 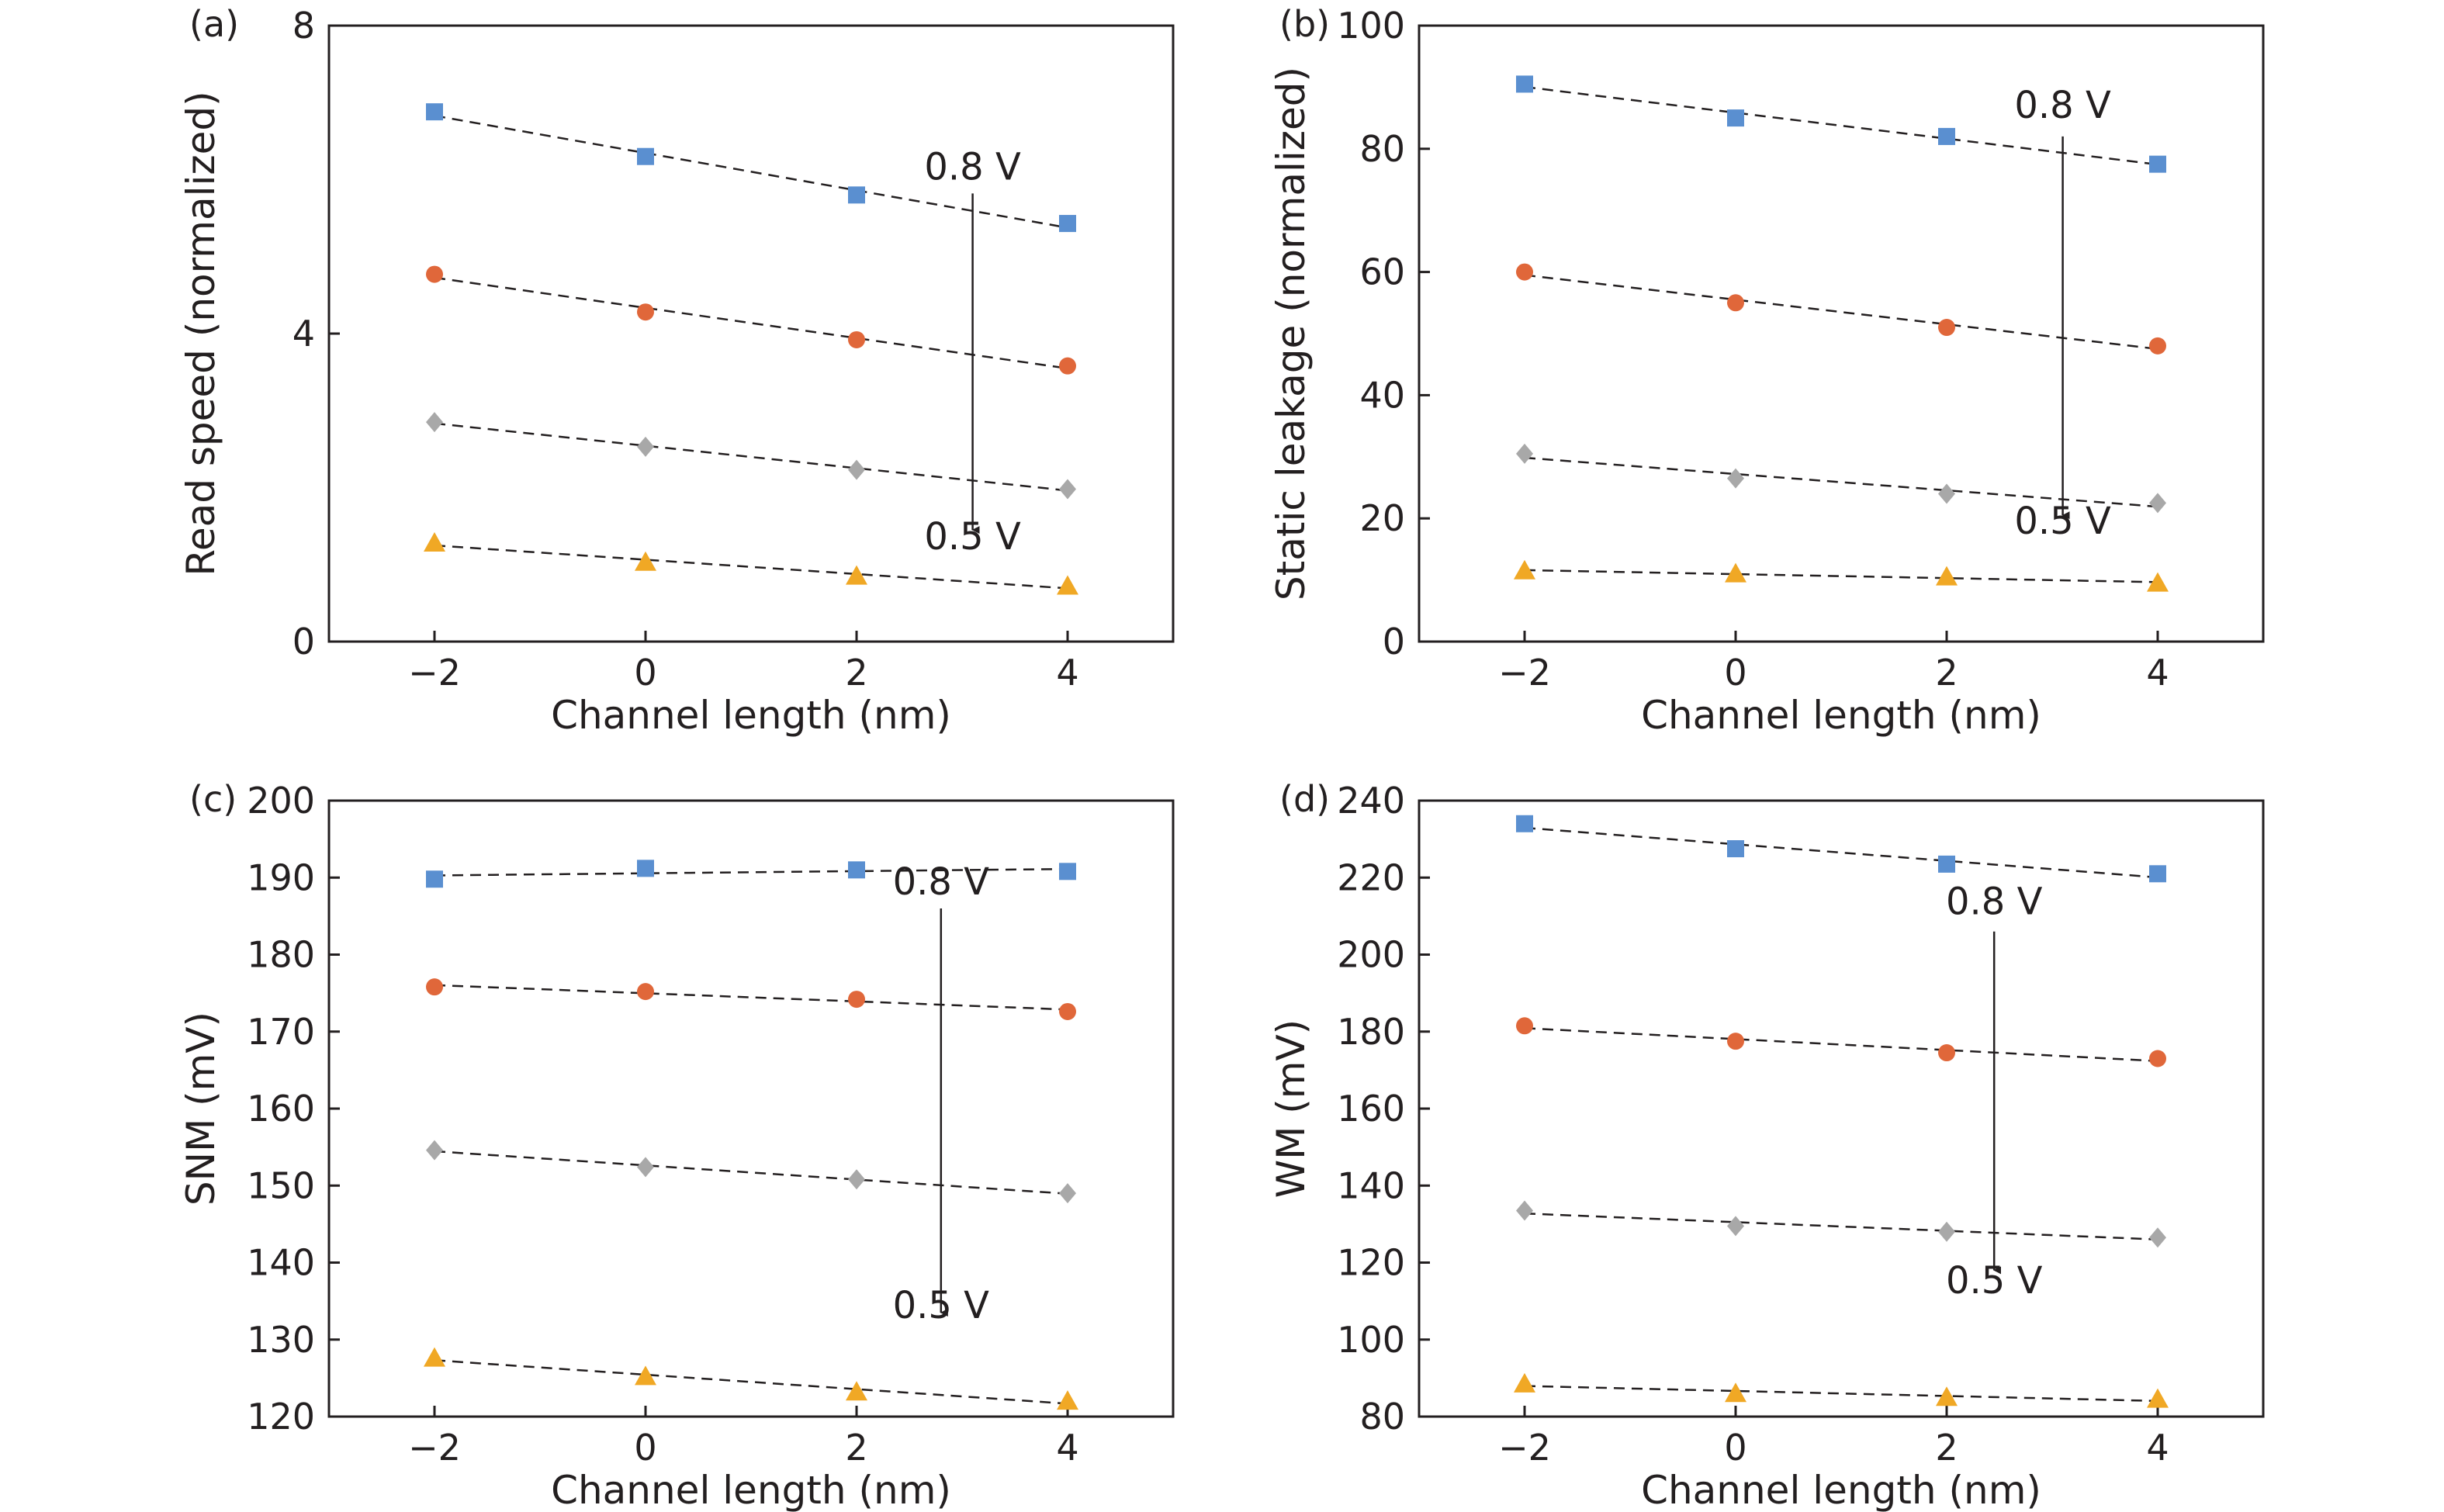 I want to click on y-tick-label: 150, so click(x=281, y=1185).